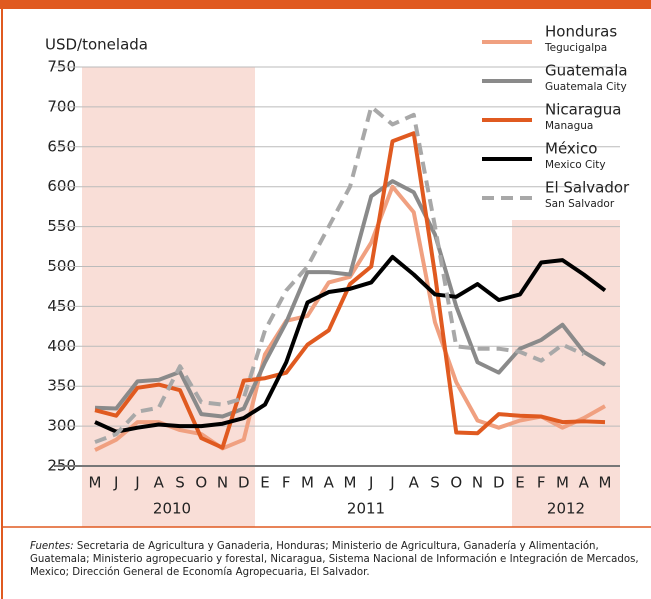 Image resolution: width=651 pixels, height=599 pixels. What do you see at coordinates (172, 509) in the screenshot?
I see `year-label: 2010` at bounding box center [172, 509].